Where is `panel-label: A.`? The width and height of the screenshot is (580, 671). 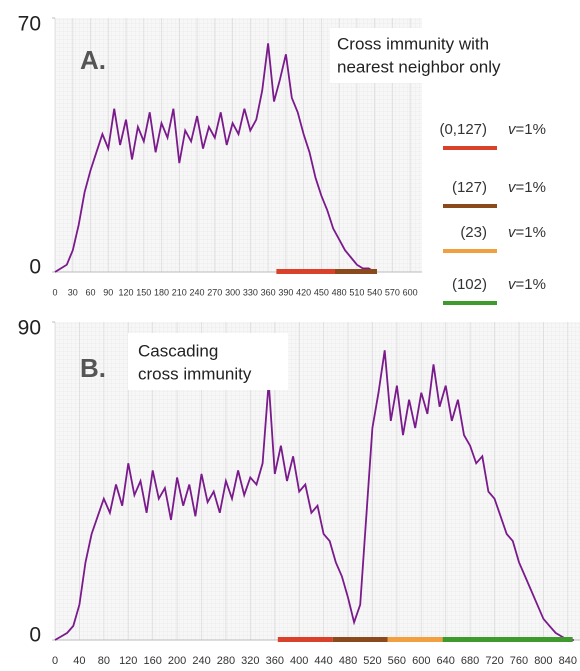 panel-label: A. is located at coordinates (93, 60).